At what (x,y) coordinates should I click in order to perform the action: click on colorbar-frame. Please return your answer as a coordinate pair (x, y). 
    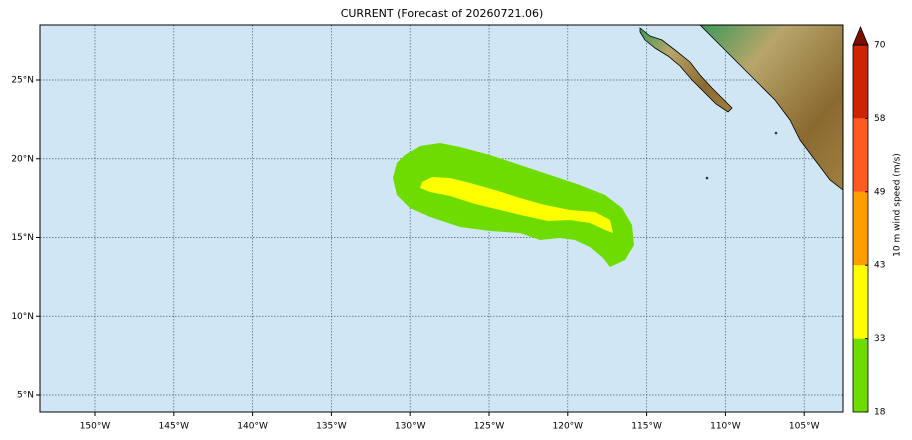
    Looking at the image, I should click on (860, 228).